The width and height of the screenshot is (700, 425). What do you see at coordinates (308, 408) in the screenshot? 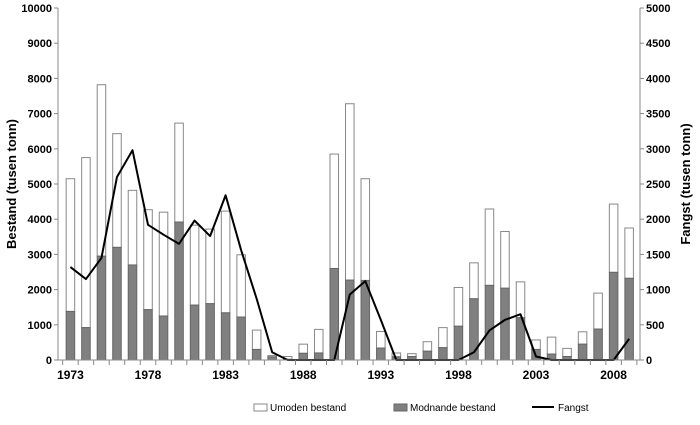
I see `legend-label-umoden: Umoden bestand` at bounding box center [308, 408].